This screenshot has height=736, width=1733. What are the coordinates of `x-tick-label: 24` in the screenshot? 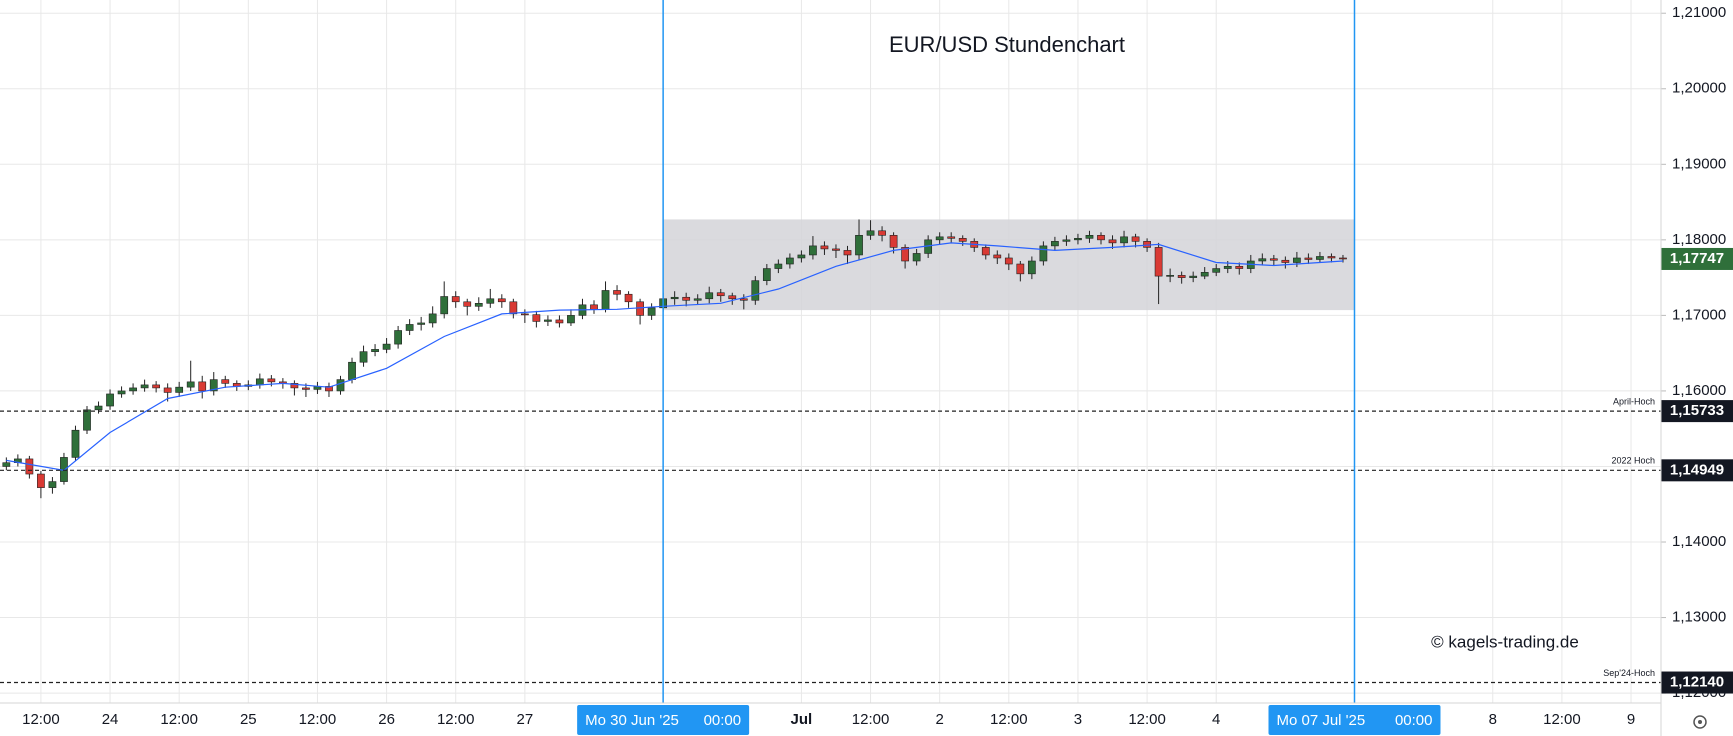 It's located at (110, 719).